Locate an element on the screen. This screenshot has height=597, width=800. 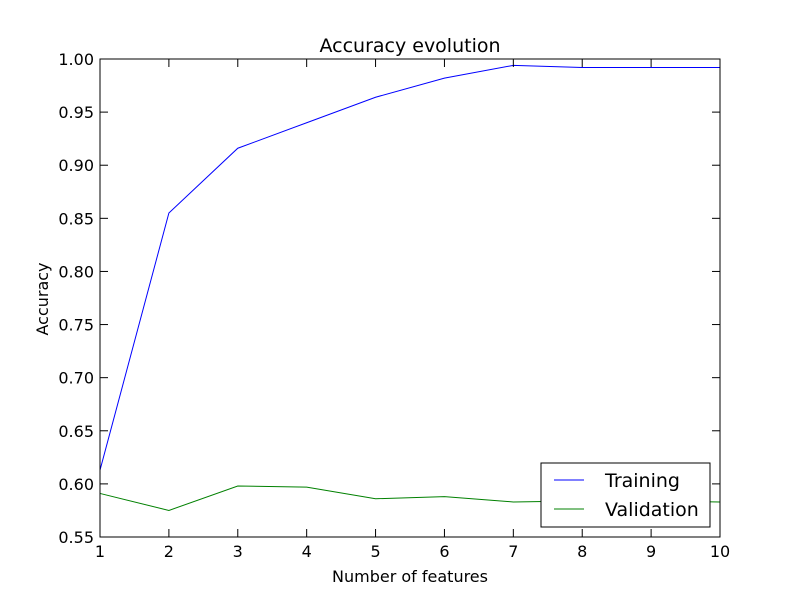
y-tick-label: 0.85 is located at coordinates (76, 218).